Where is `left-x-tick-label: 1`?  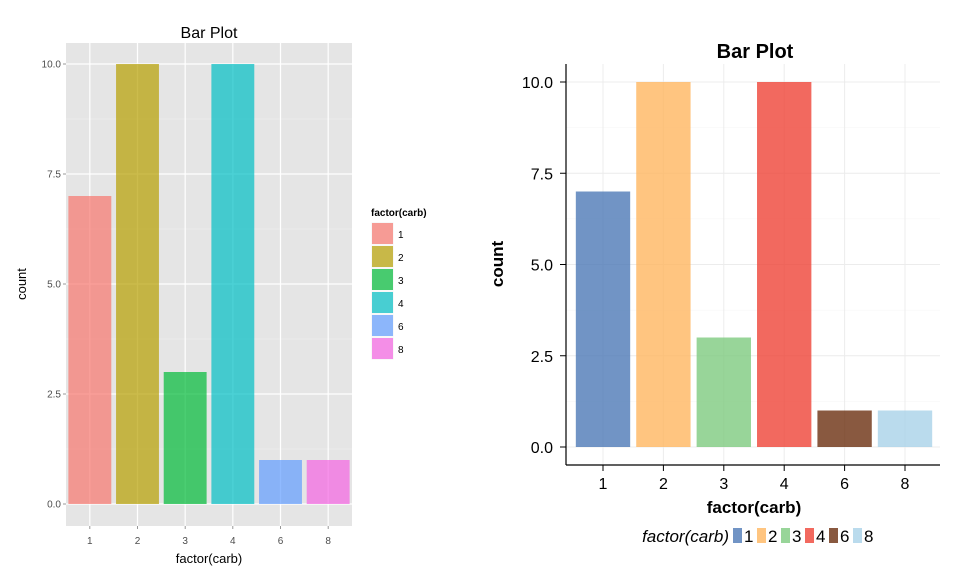
left-x-tick-label: 1 is located at coordinates (90, 541).